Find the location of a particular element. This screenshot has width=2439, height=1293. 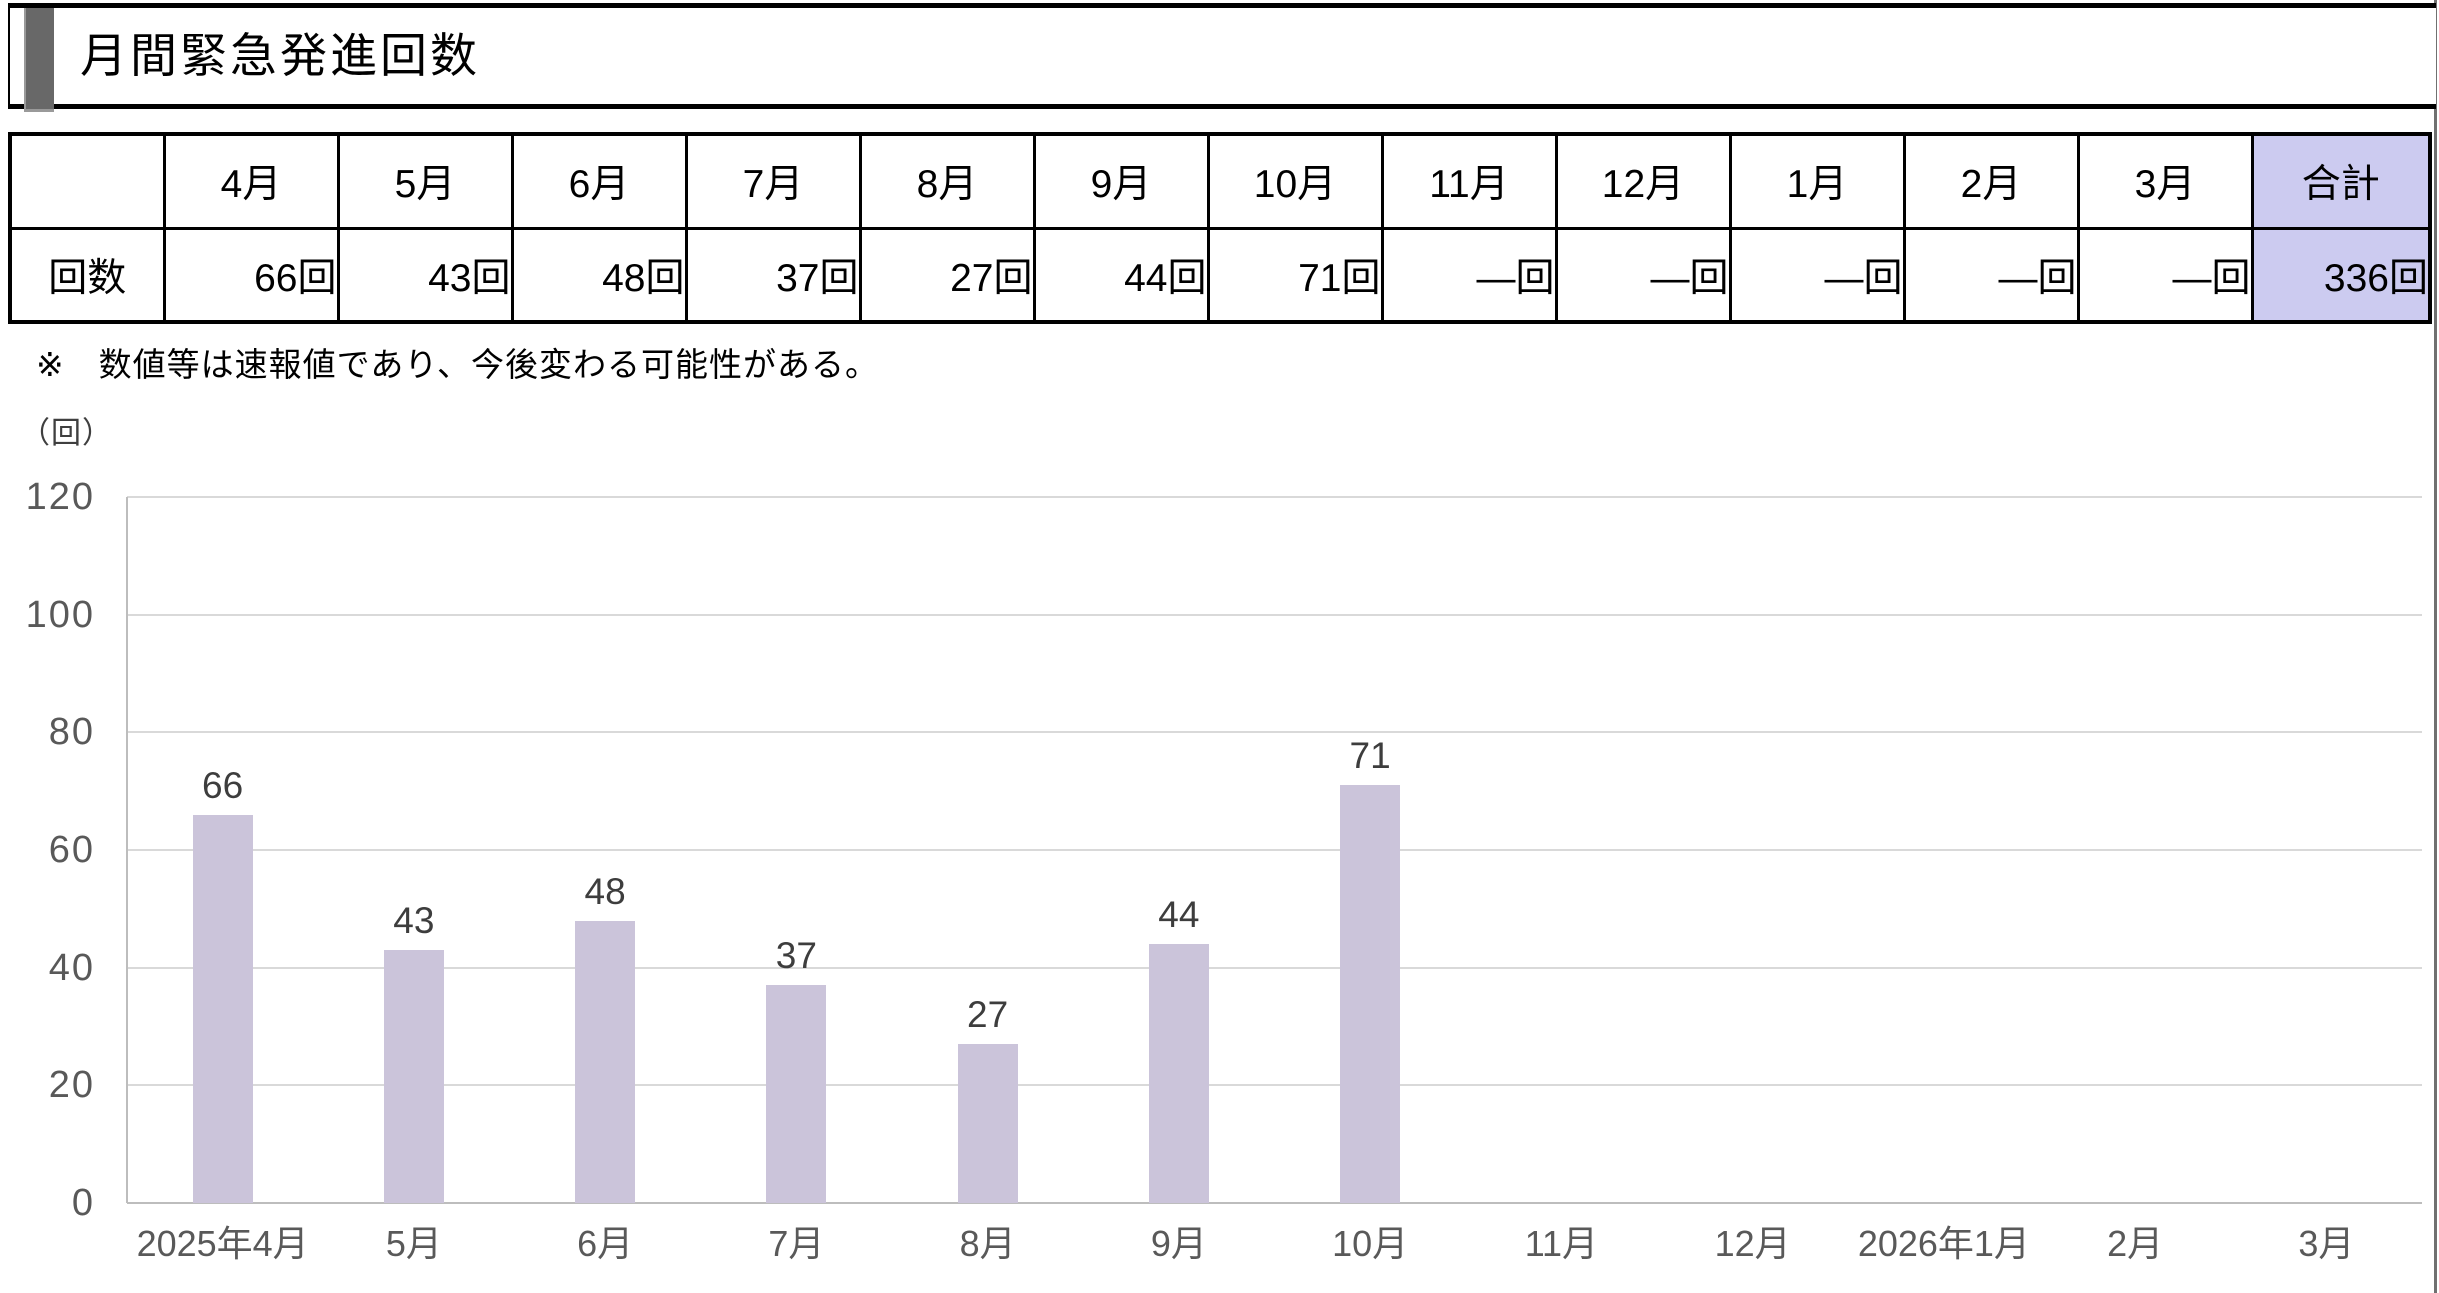

bar-8月 is located at coordinates (987, 1123).